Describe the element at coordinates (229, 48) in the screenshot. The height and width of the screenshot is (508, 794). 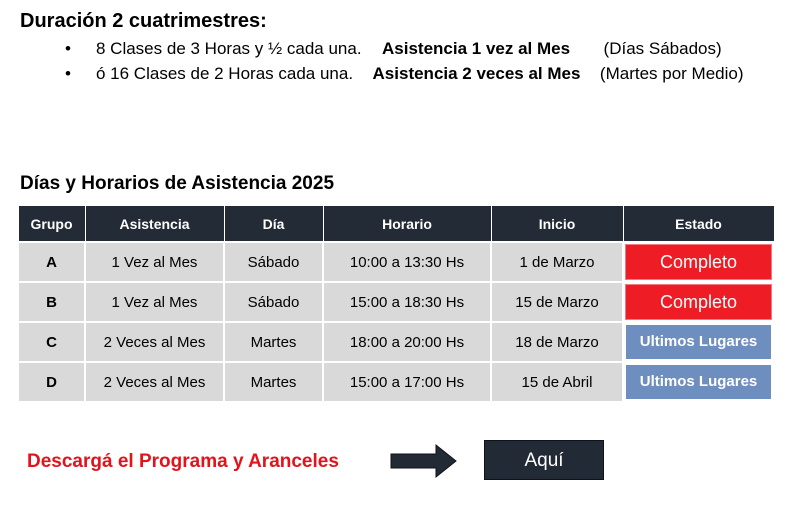
I see `option-text: 8 Clases de 3 Horas y ½ cada una.` at that location.